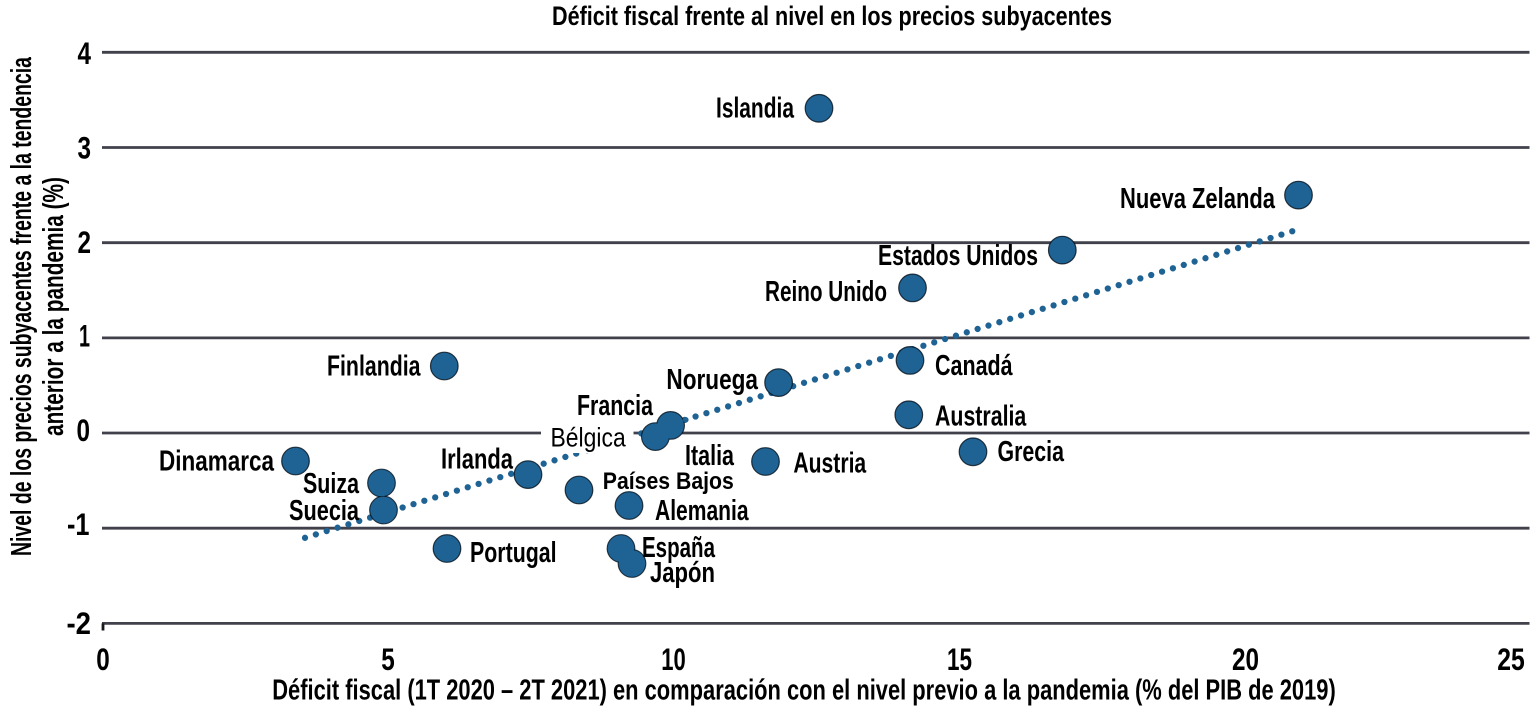 Image resolution: width=1532 pixels, height=725 pixels. Describe the element at coordinates (84, 336) in the screenshot. I see `svg-text: 1` at that location.